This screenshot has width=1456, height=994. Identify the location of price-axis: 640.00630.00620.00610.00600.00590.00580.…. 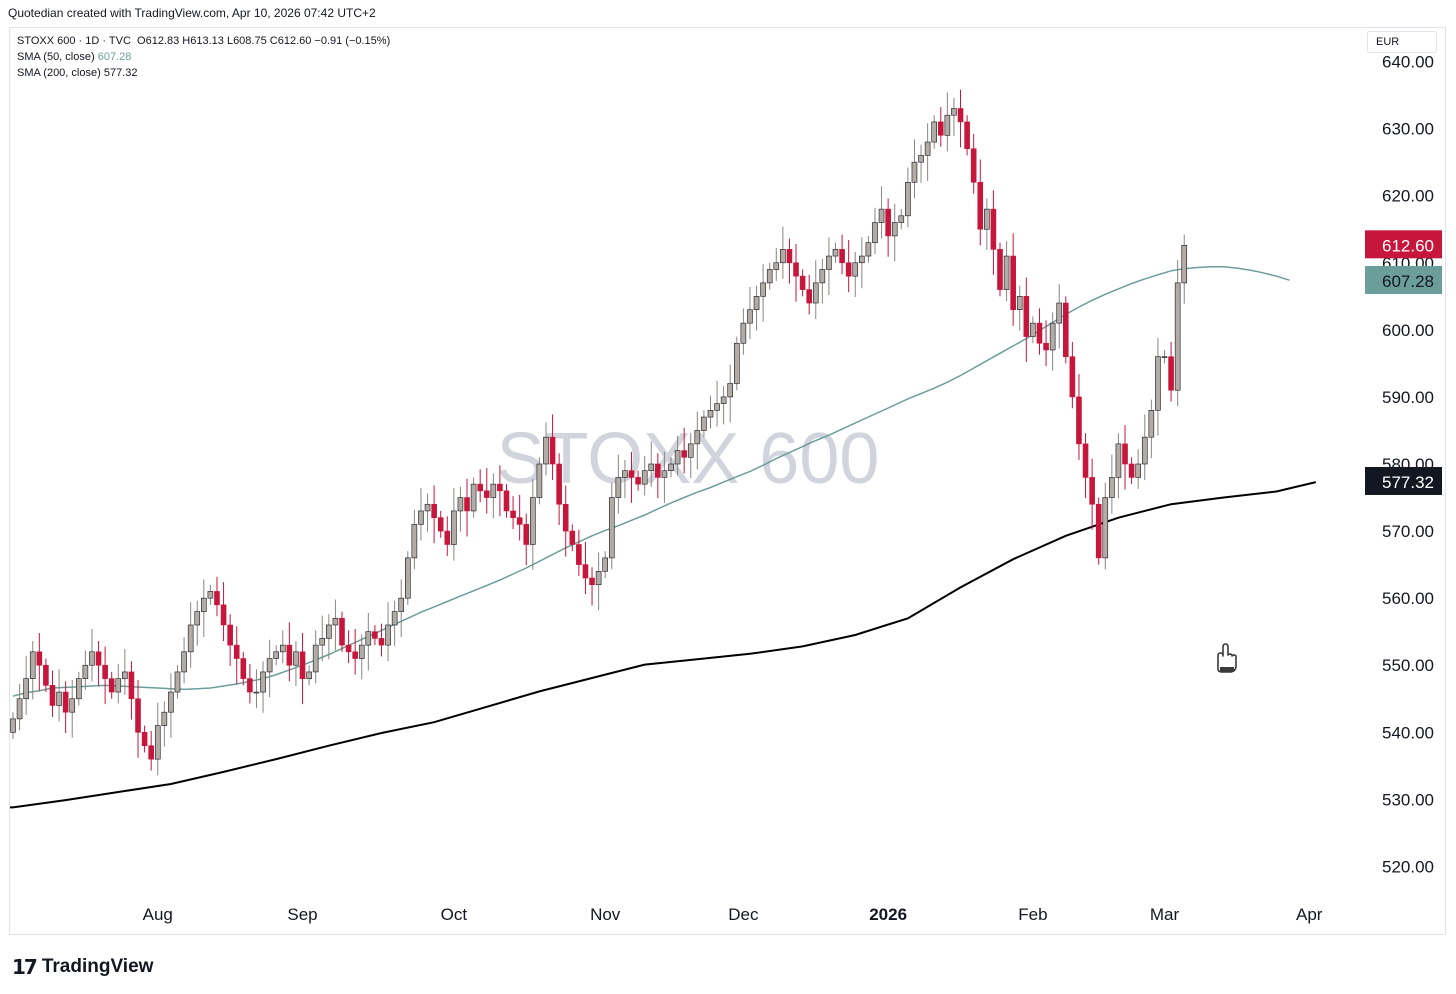
(1408, 465).